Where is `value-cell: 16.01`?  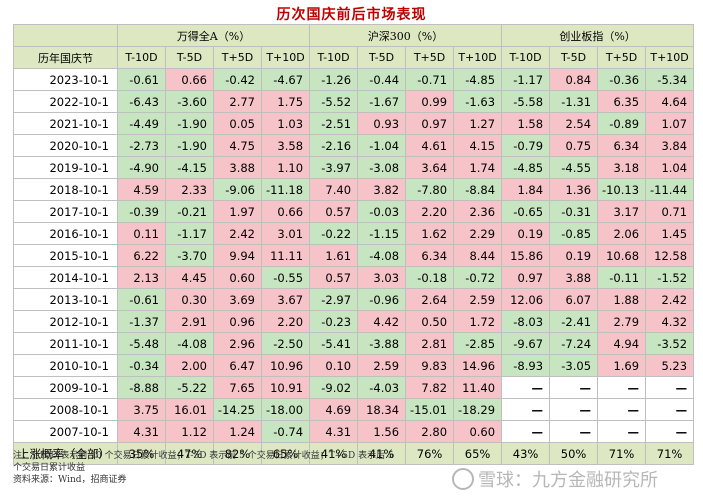 value-cell: 16.01 is located at coordinates (189, 409).